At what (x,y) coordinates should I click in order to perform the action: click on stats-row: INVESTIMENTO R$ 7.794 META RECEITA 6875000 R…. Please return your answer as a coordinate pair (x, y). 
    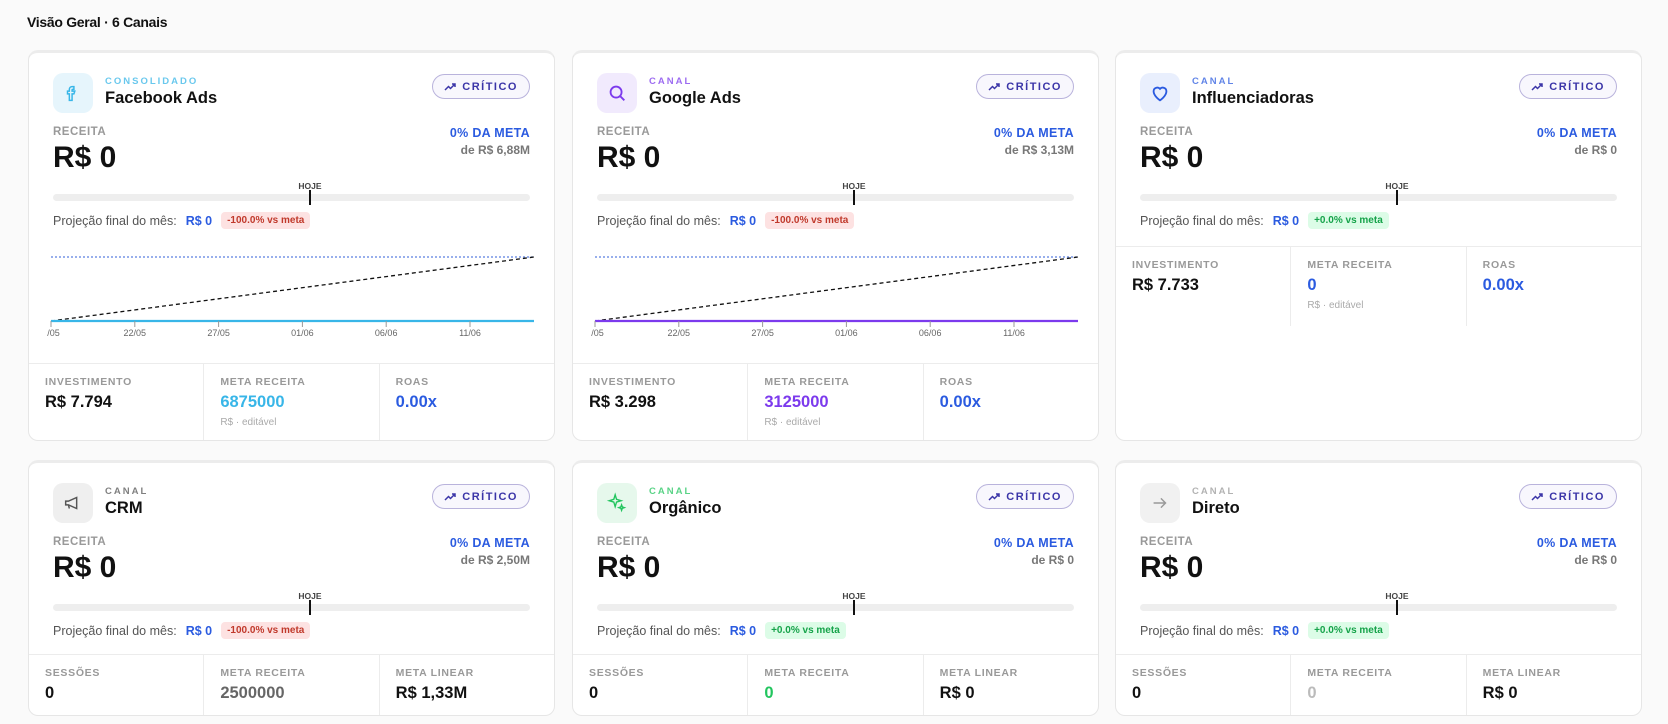
    Looking at the image, I should click on (291, 401).